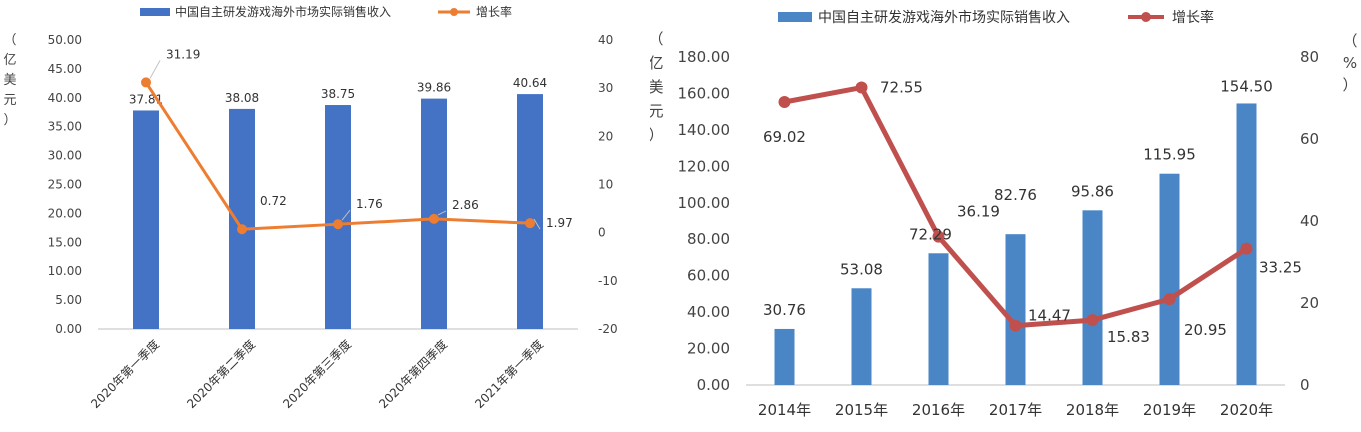  What do you see at coordinates (784, 310) in the screenshot?
I see `bar-value-label: 30.76` at bounding box center [784, 310].